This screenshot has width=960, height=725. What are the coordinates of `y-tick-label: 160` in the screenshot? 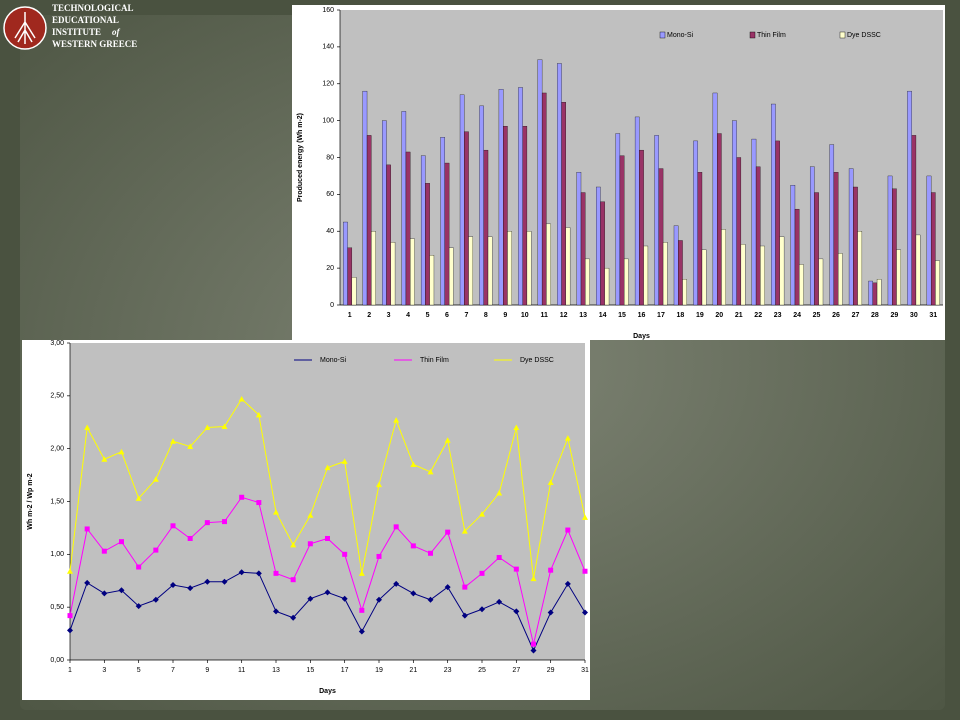 It's located at (328, 10).